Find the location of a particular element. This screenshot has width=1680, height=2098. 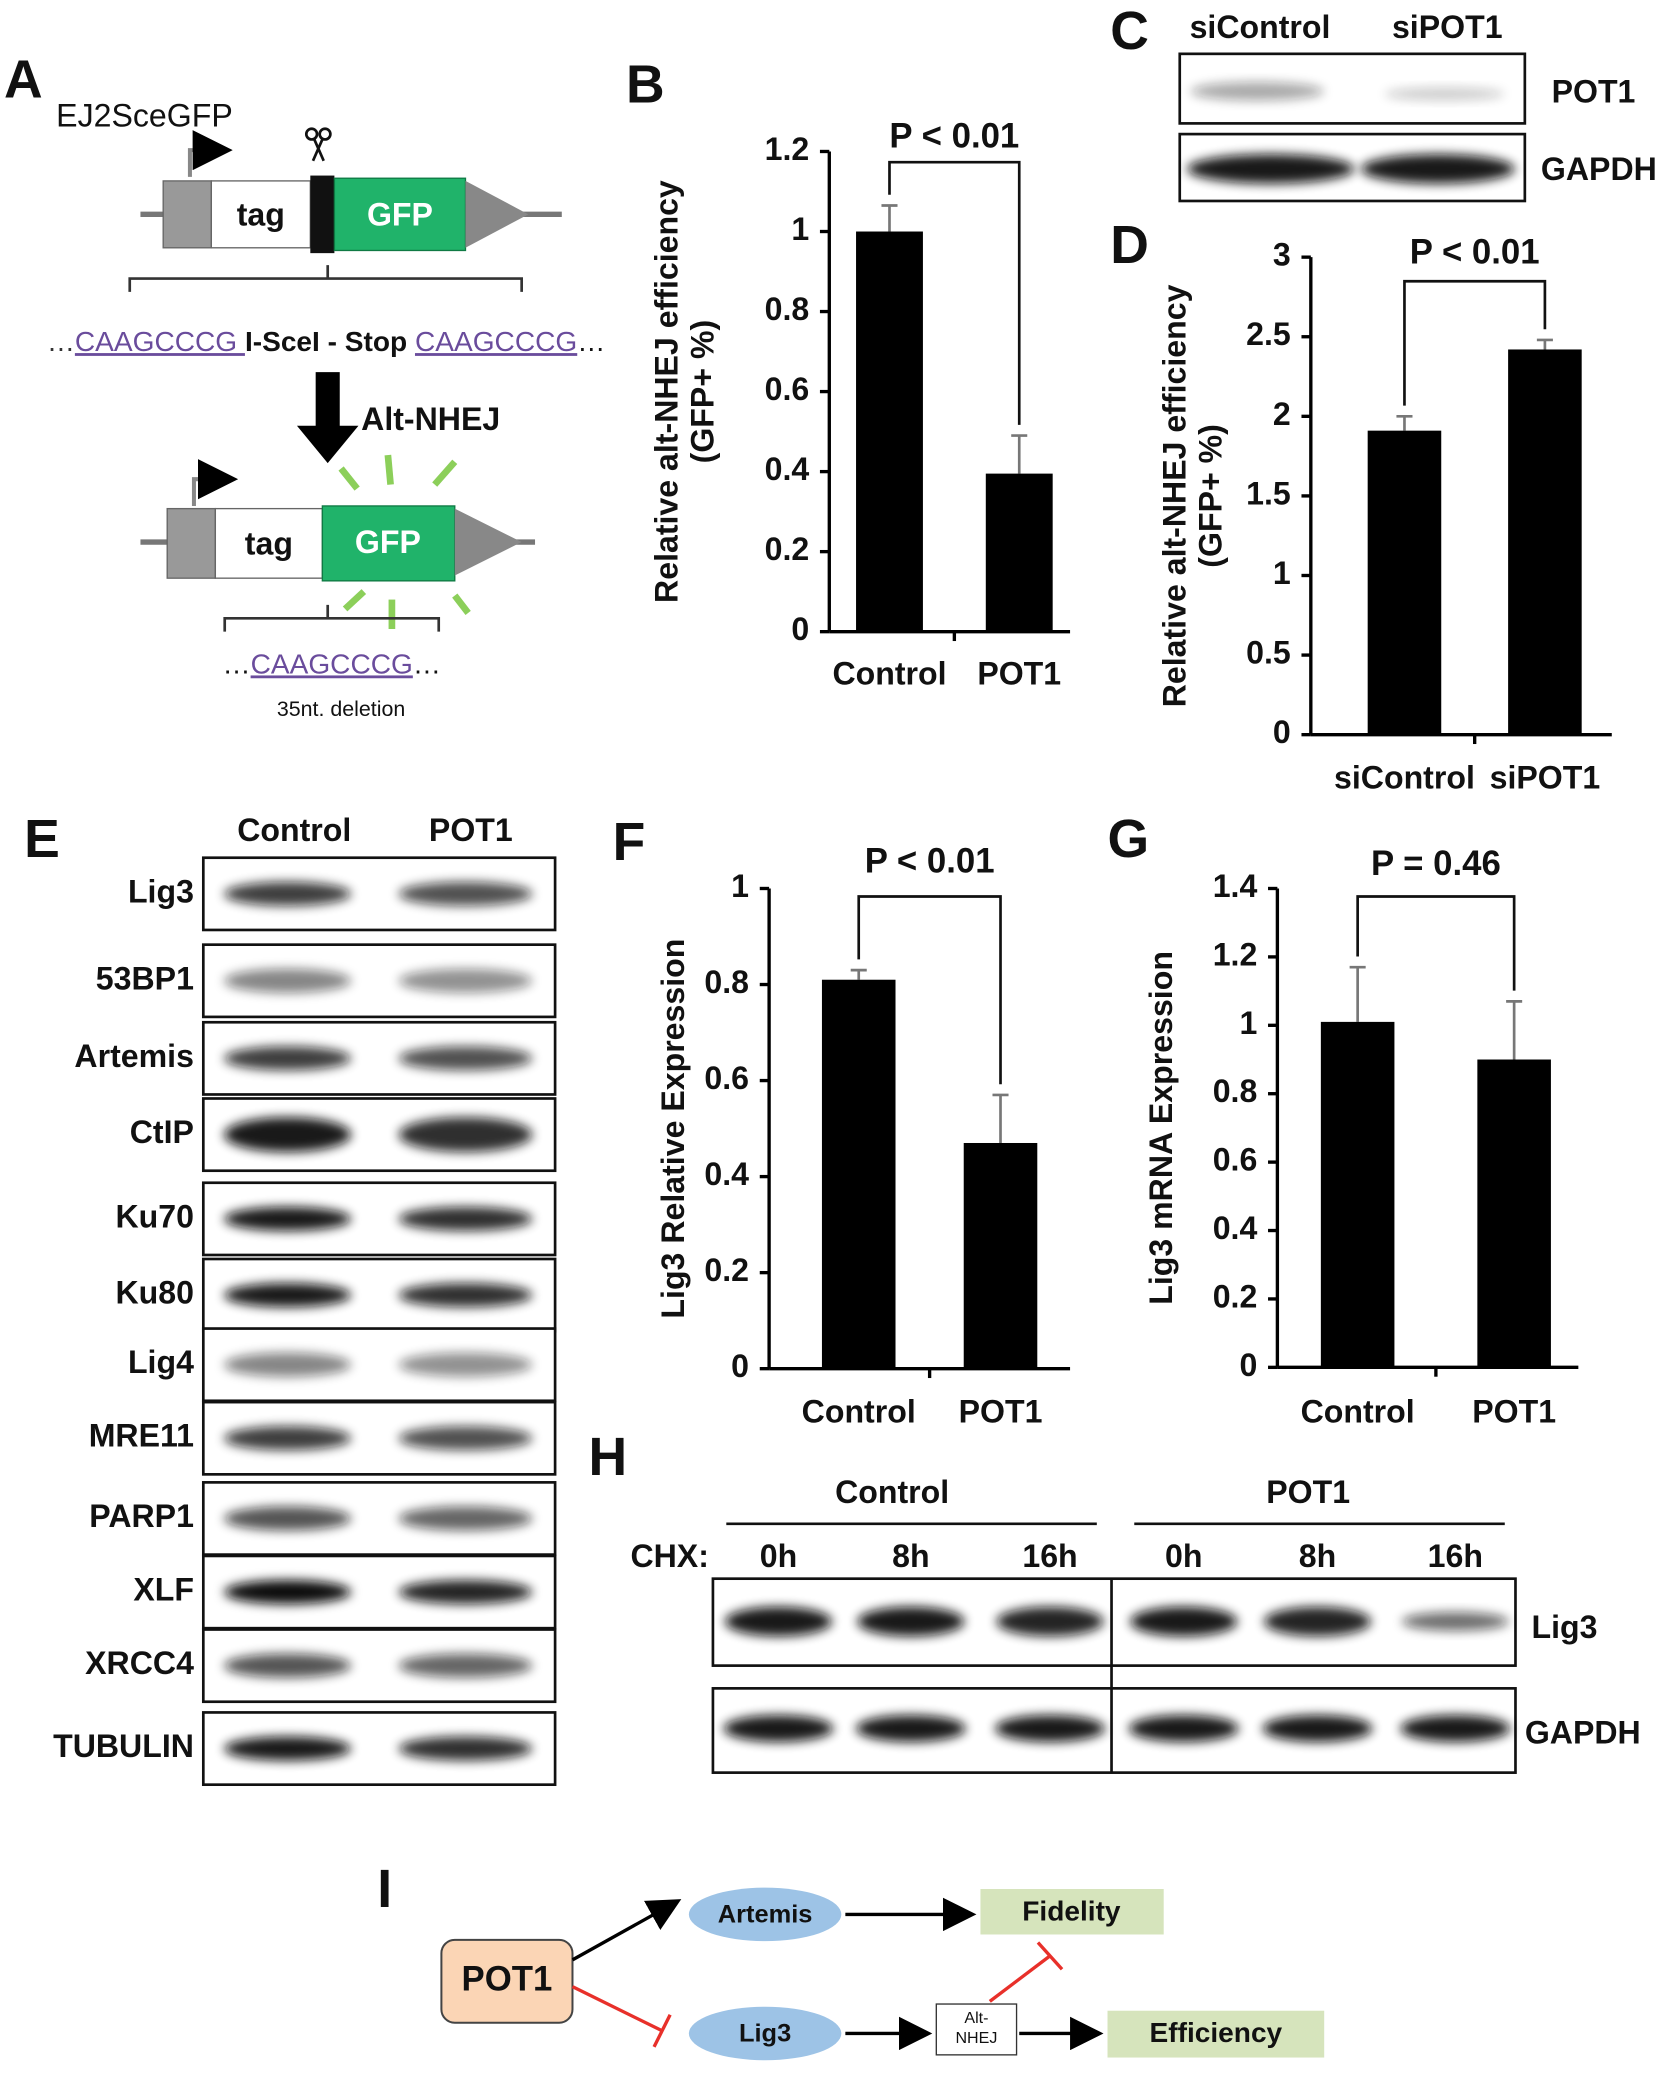

x-tick-label: POT1 is located at coordinates (1514, 1412).